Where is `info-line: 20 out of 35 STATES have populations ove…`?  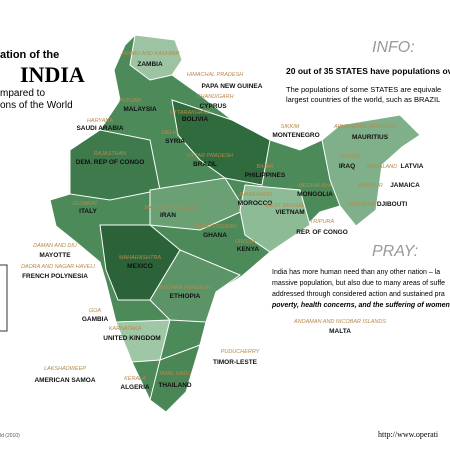
info-line: 20 out of 35 STATES have populations ove… is located at coordinates (368, 71).